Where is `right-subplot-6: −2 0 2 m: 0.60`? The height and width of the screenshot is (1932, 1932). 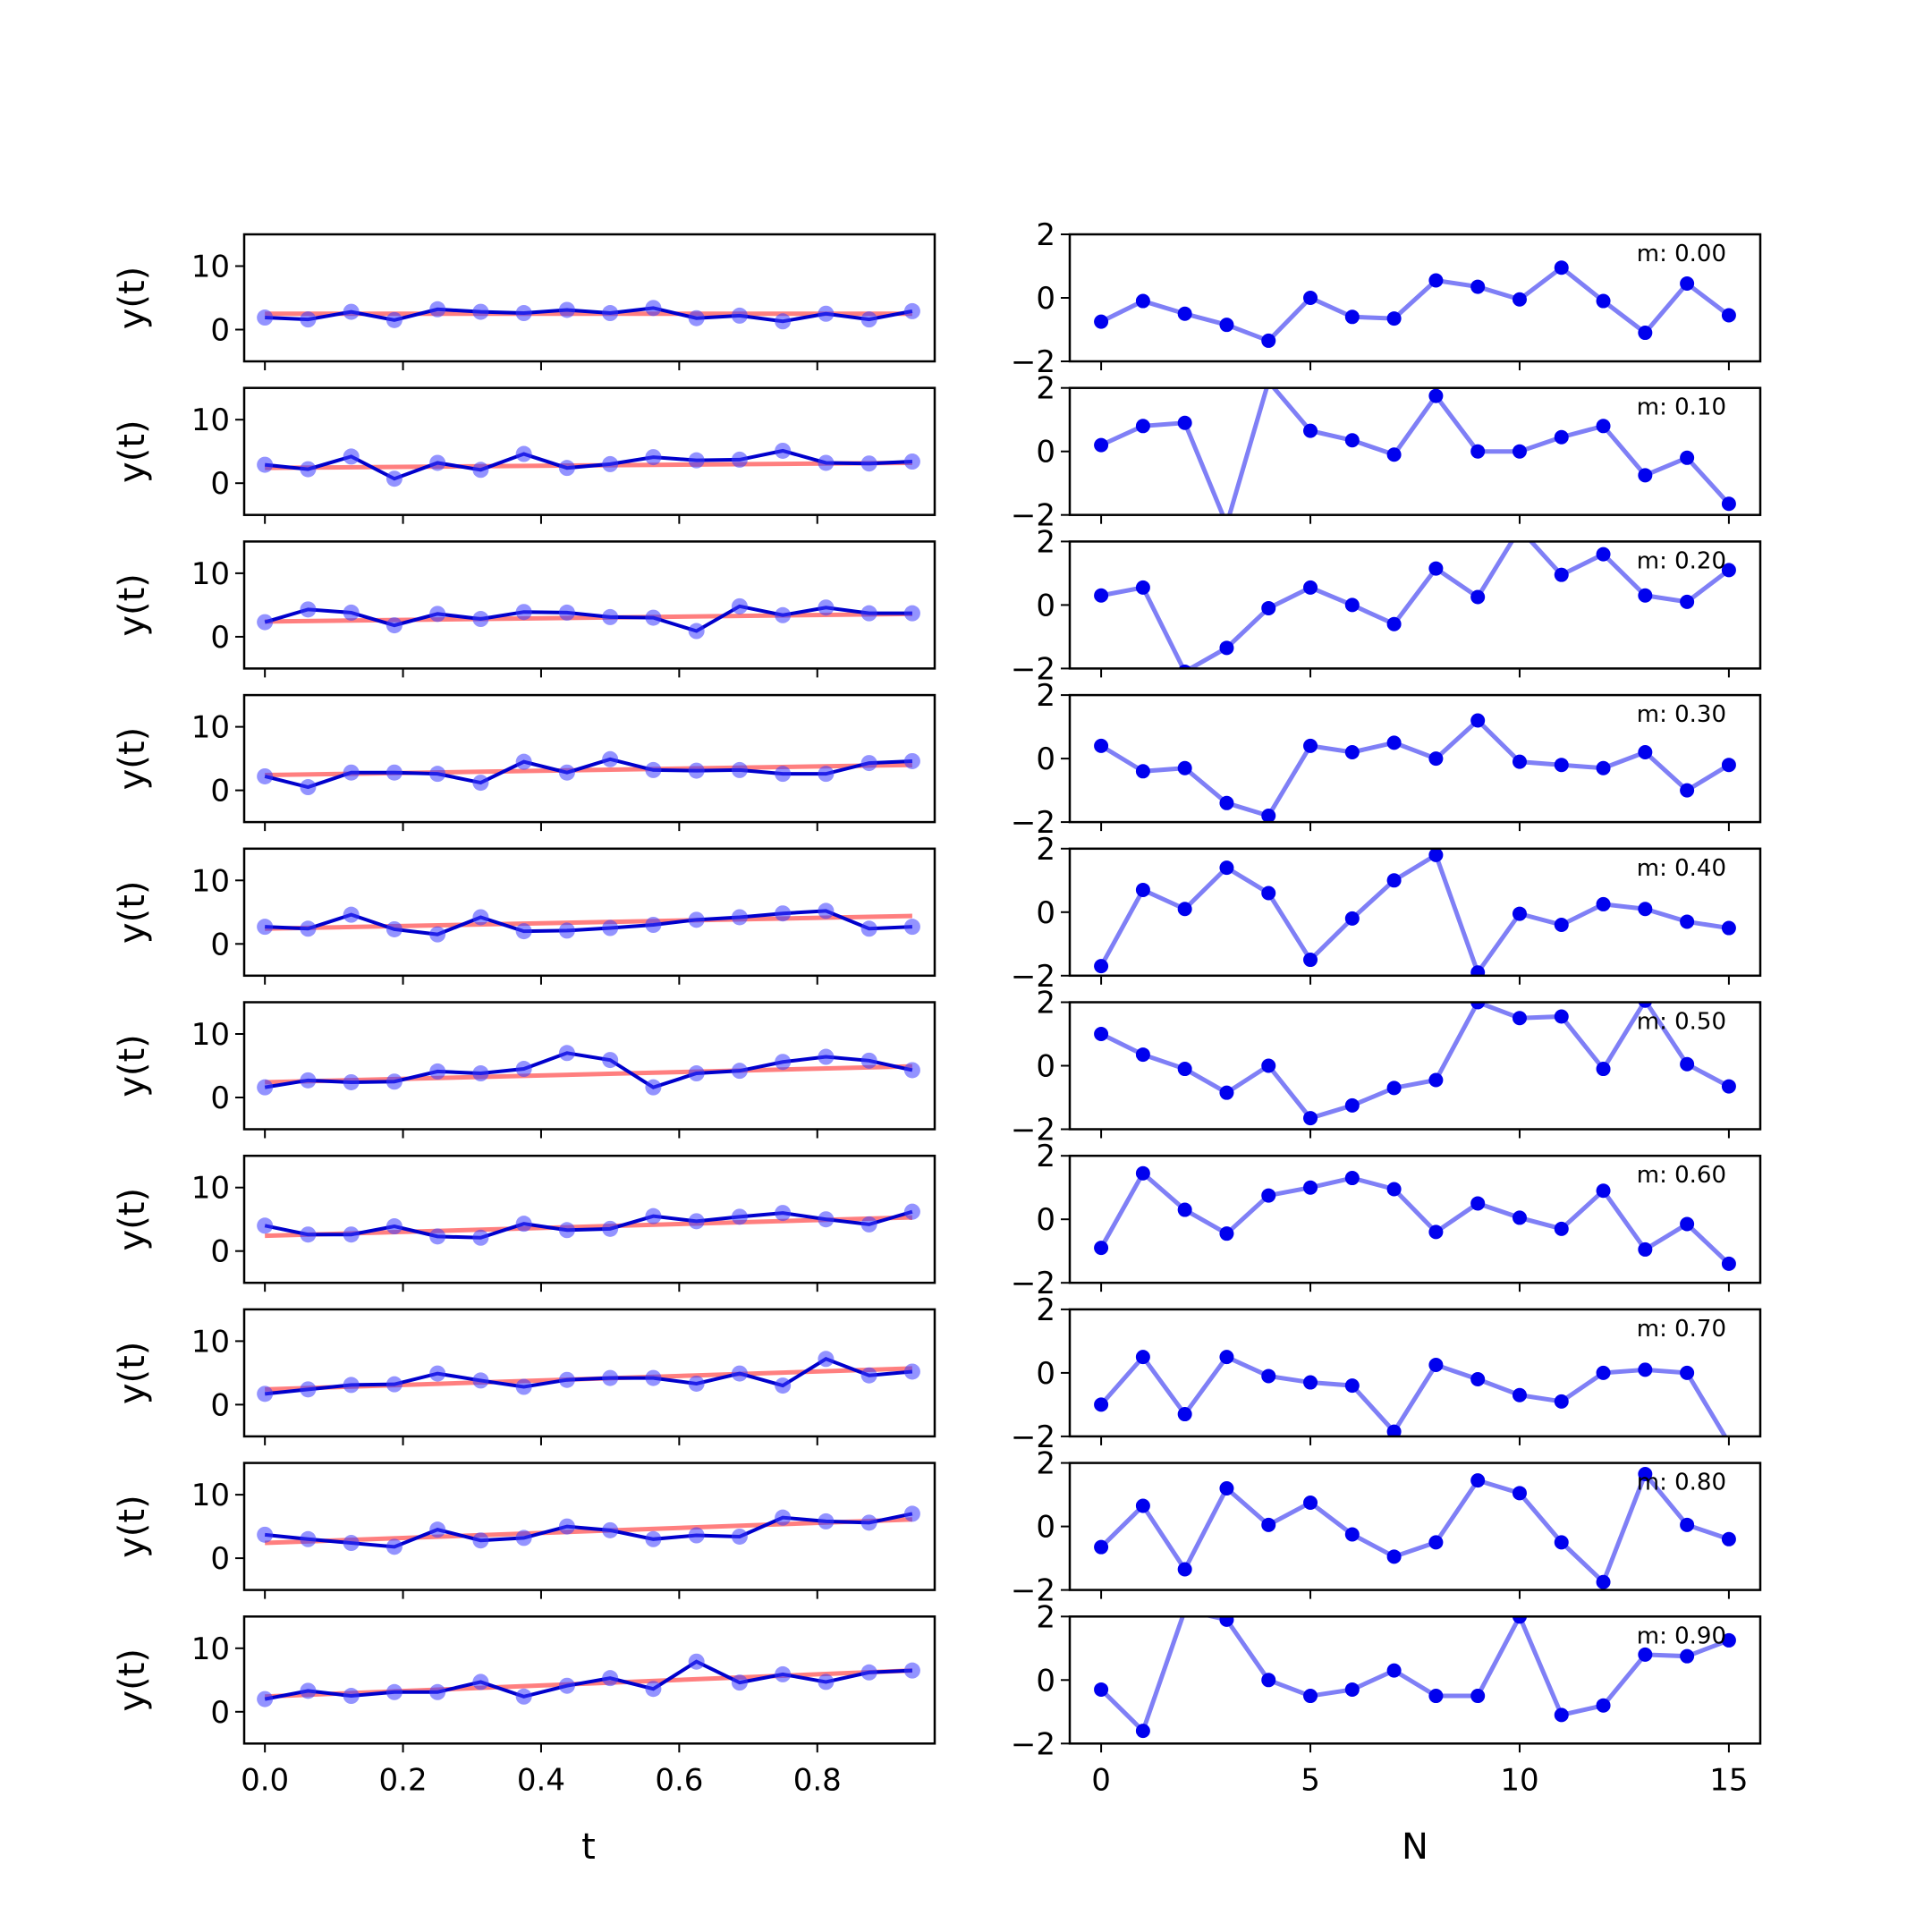 right-subplot-6: −2 0 2 m: 0.60 is located at coordinates (1386, 1220).